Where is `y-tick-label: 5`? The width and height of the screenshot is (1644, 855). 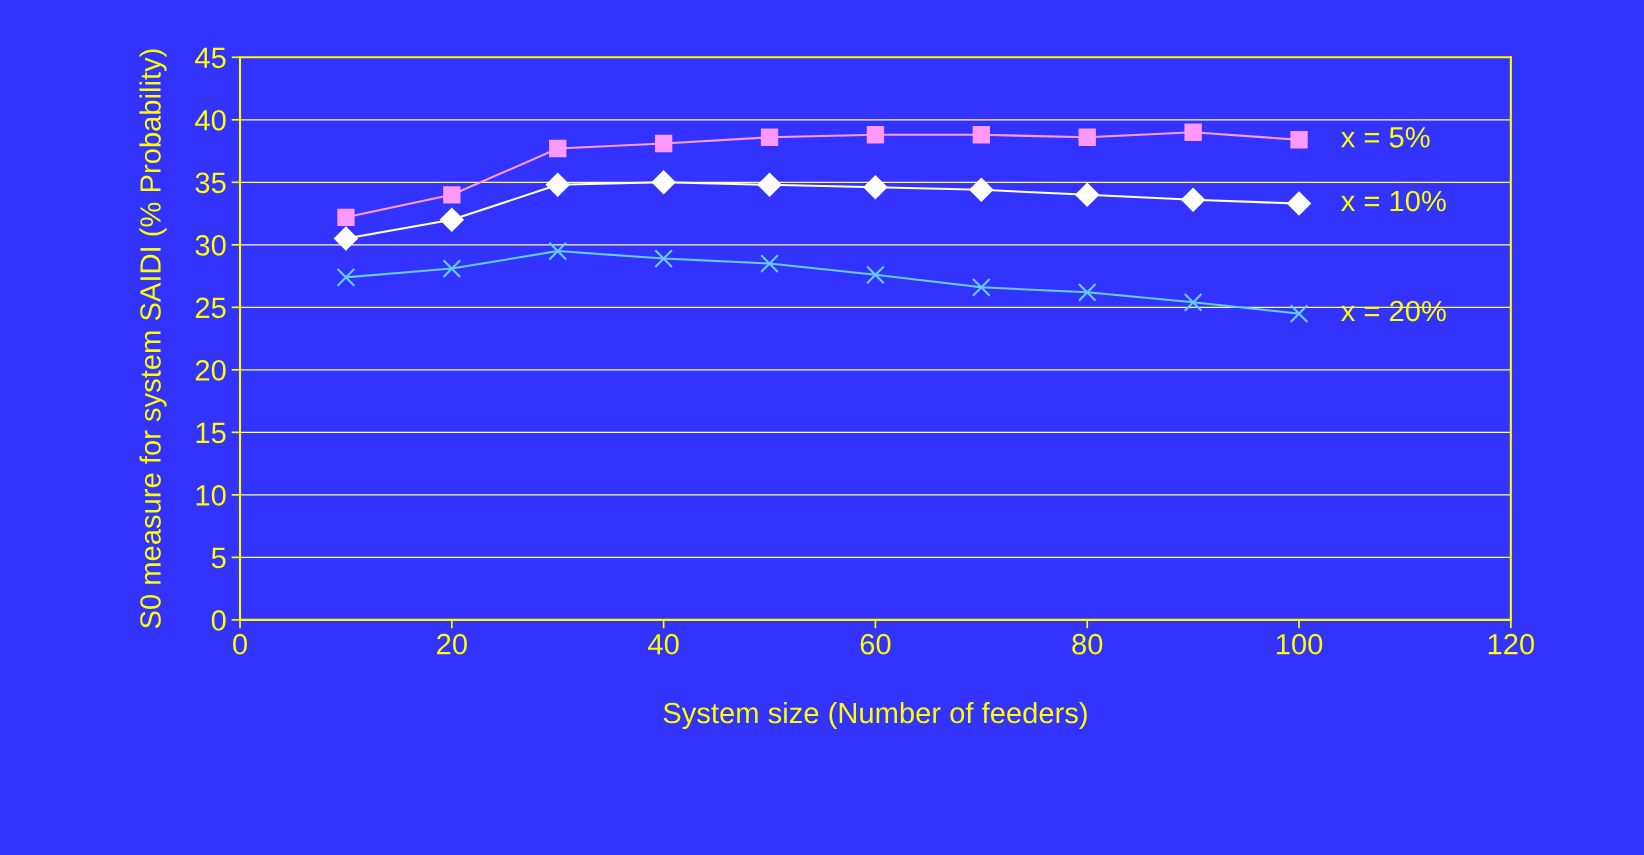
y-tick-label: 5 is located at coordinates (218, 558).